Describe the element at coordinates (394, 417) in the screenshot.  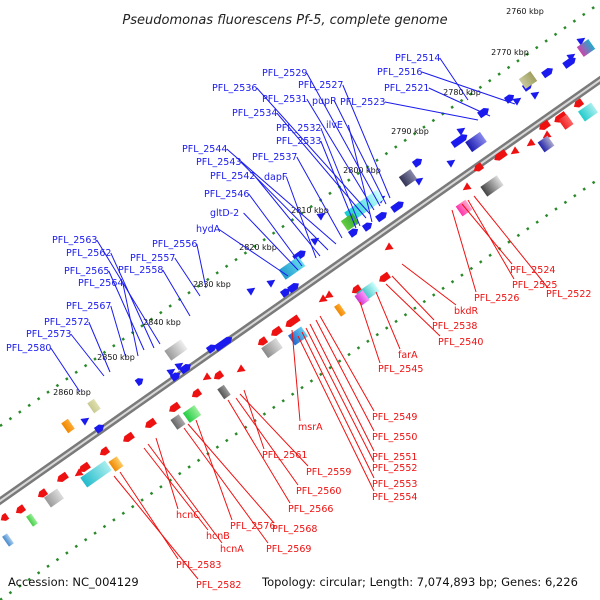
I see `reverse-gene-label: PFL_2549` at that location.